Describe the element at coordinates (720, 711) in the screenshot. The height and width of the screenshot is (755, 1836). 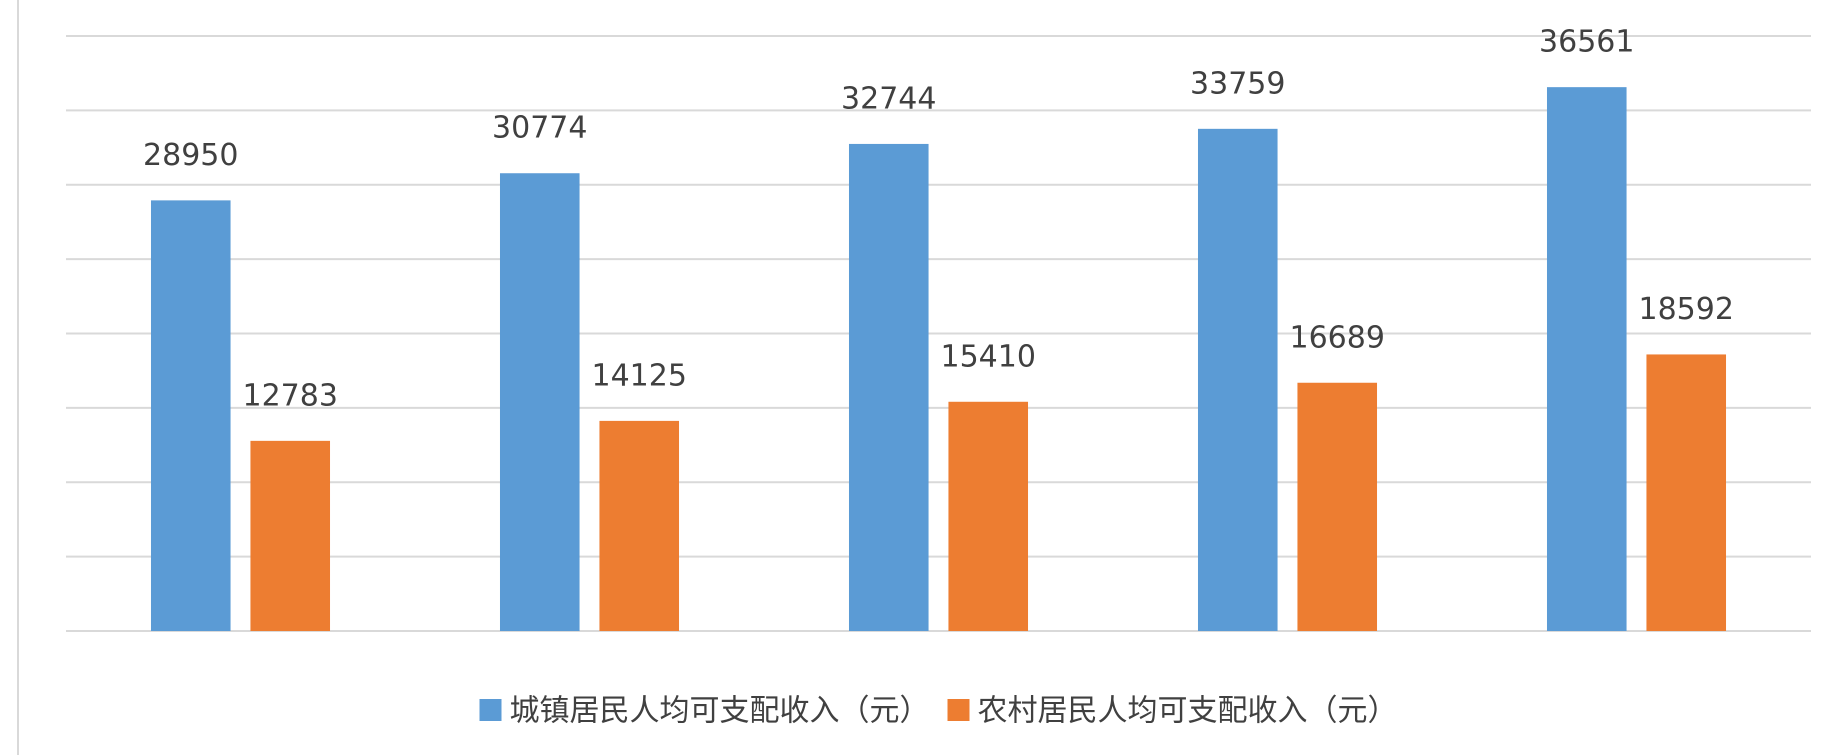
I see `legend-label: 城镇居民人均可支配收入（元）` at that location.